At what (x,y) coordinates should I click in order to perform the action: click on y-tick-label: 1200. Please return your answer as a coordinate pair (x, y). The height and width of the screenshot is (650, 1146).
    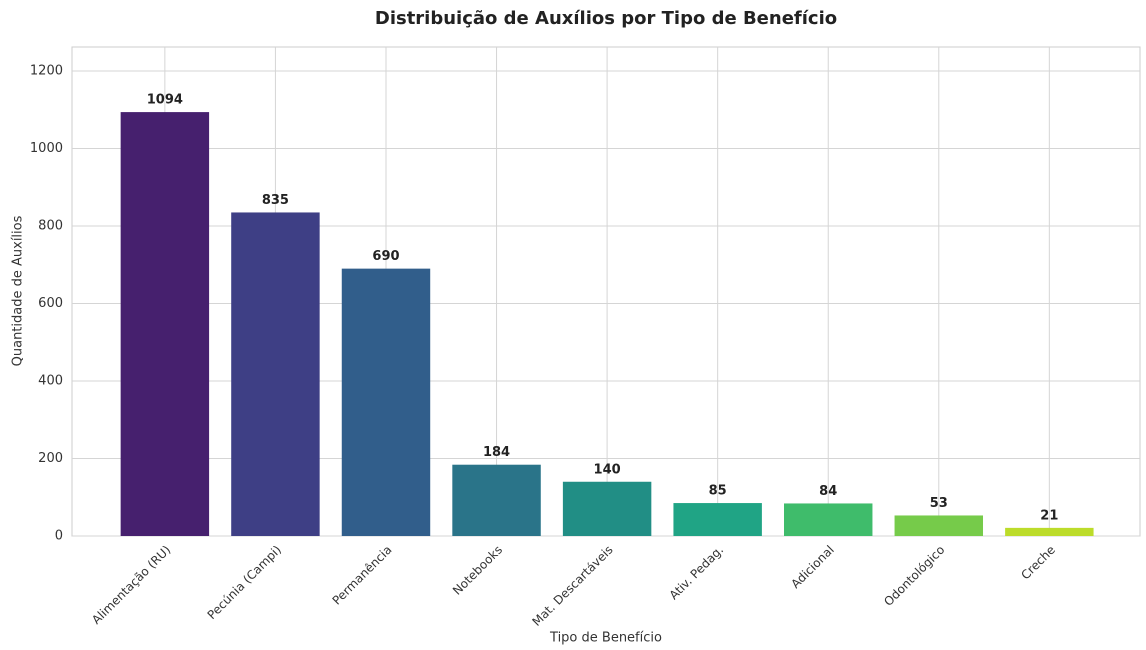
    Looking at the image, I should click on (46, 71).